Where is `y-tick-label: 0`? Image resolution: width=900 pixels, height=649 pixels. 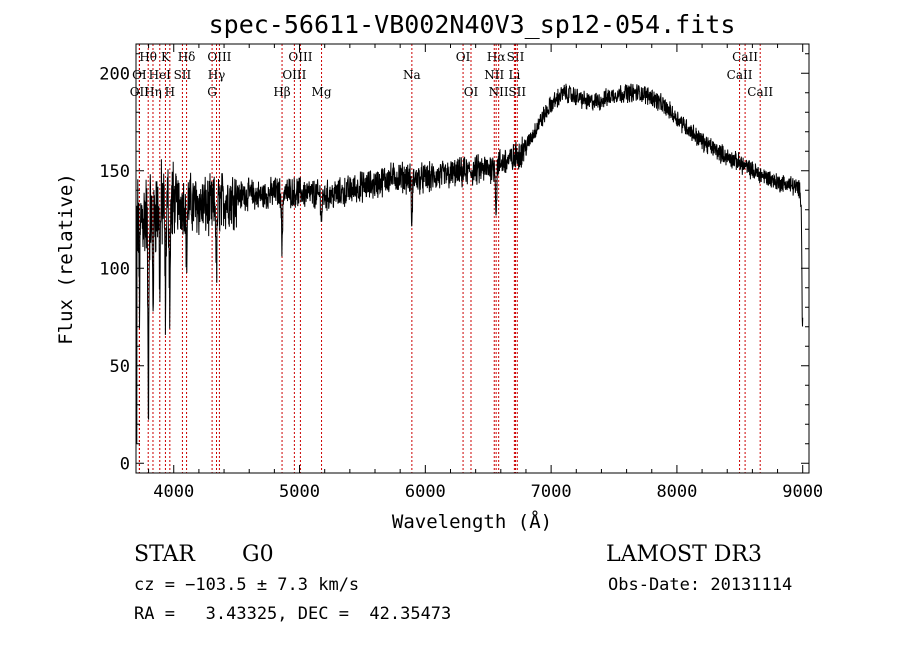
y-tick-label: 0 is located at coordinates (125, 464).